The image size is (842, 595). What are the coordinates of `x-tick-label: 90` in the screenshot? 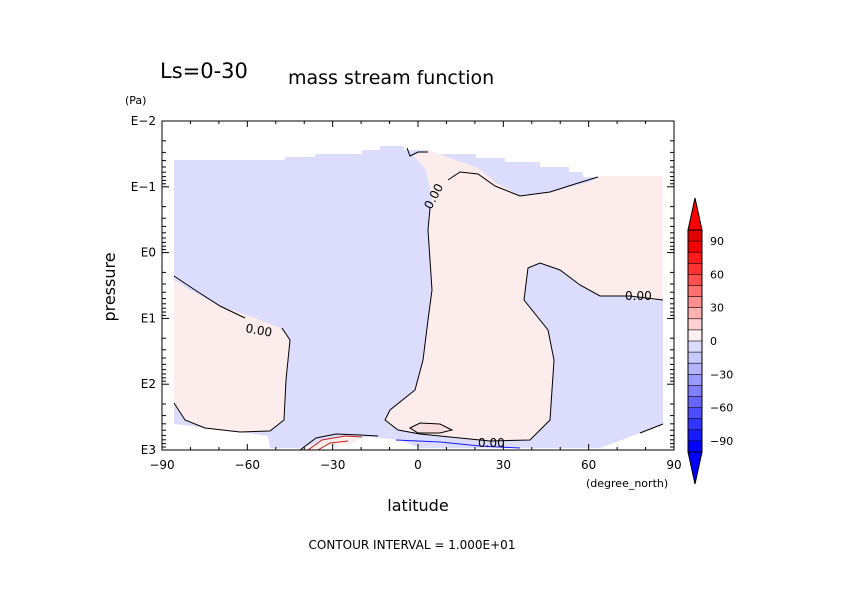 It's located at (673, 465).